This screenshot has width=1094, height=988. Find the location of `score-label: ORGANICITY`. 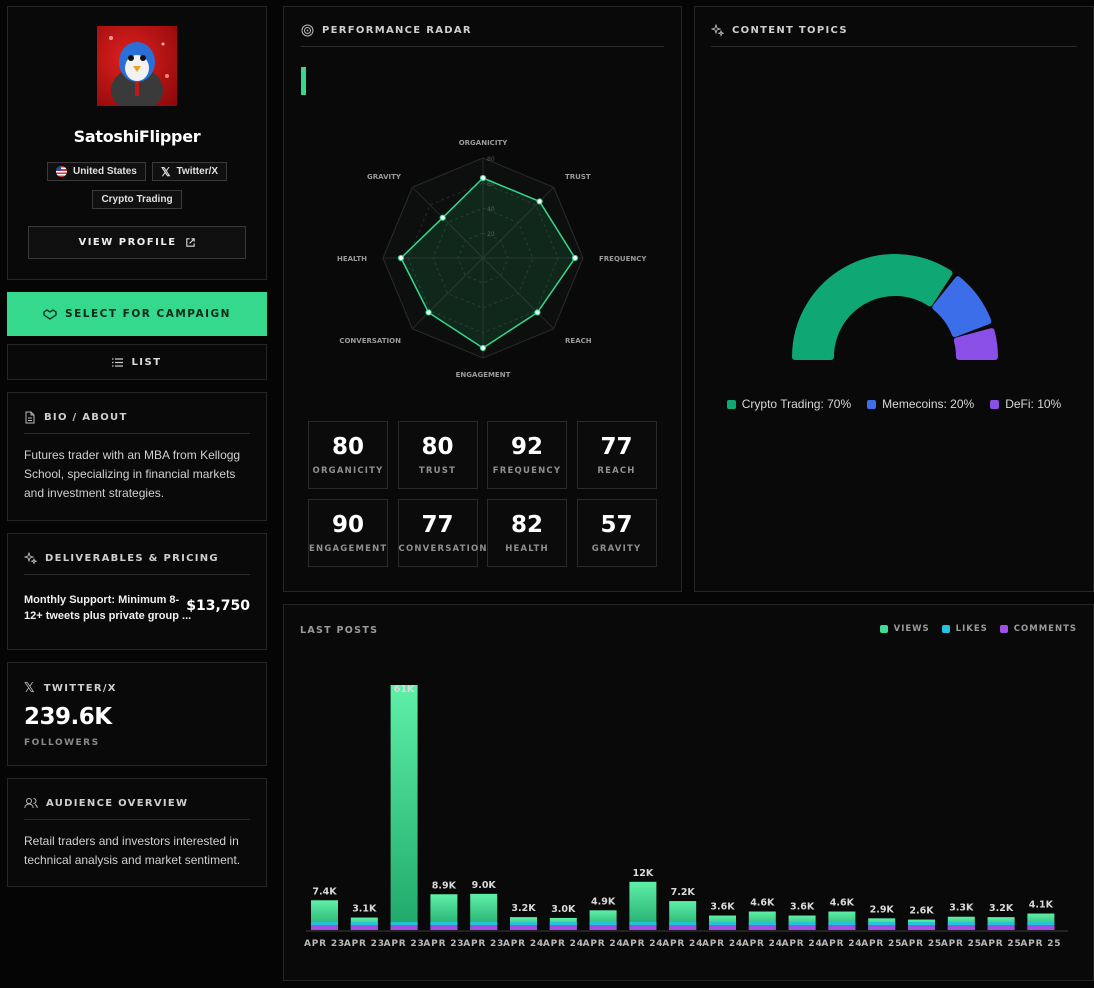

score-label: ORGANICITY is located at coordinates (348, 471).